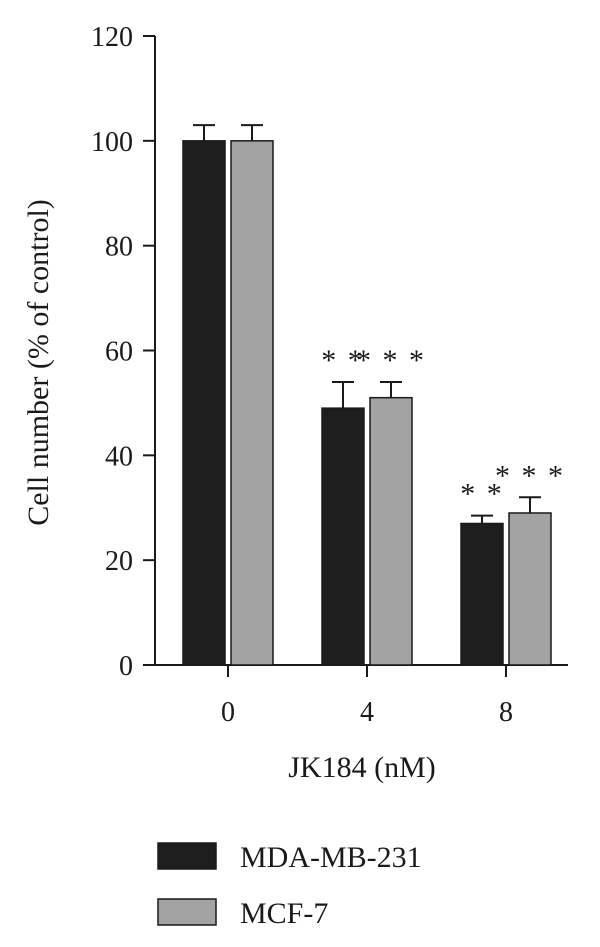  What do you see at coordinates (331, 857) in the screenshot?
I see `legend-label: MDA-MB-231` at bounding box center [331, 857].